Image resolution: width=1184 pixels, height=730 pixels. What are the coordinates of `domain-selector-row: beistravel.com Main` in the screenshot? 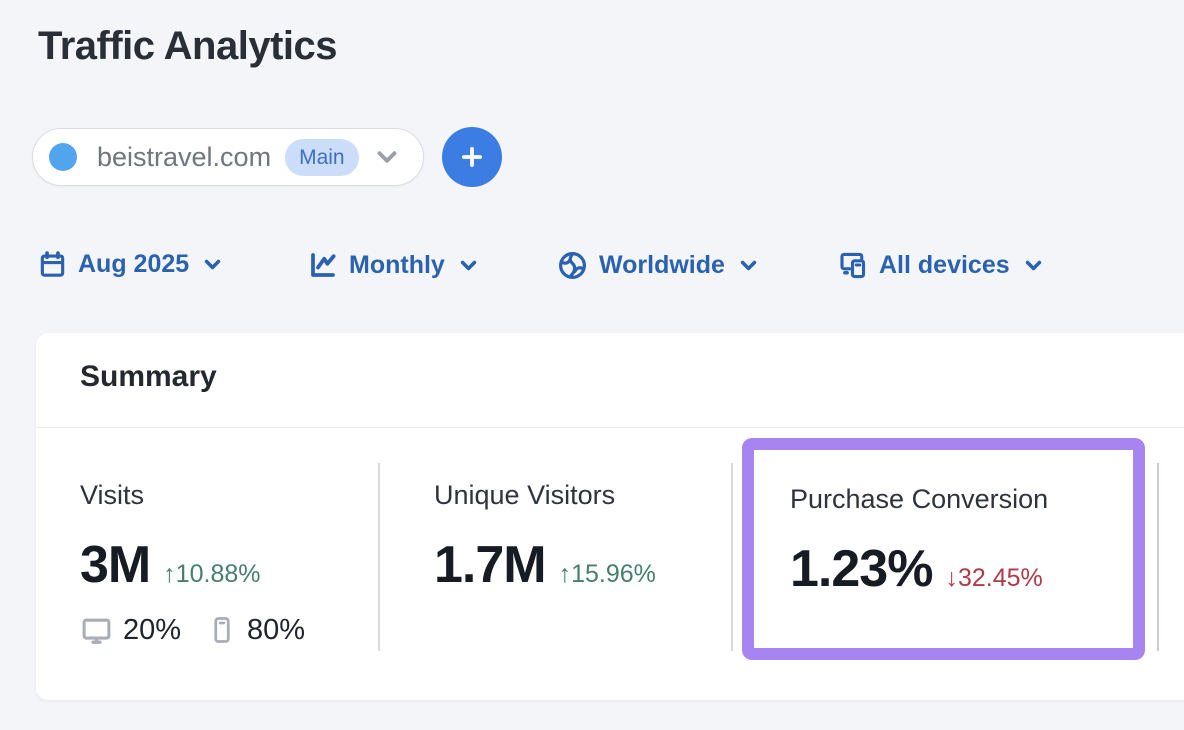 It's located at (267, 157).